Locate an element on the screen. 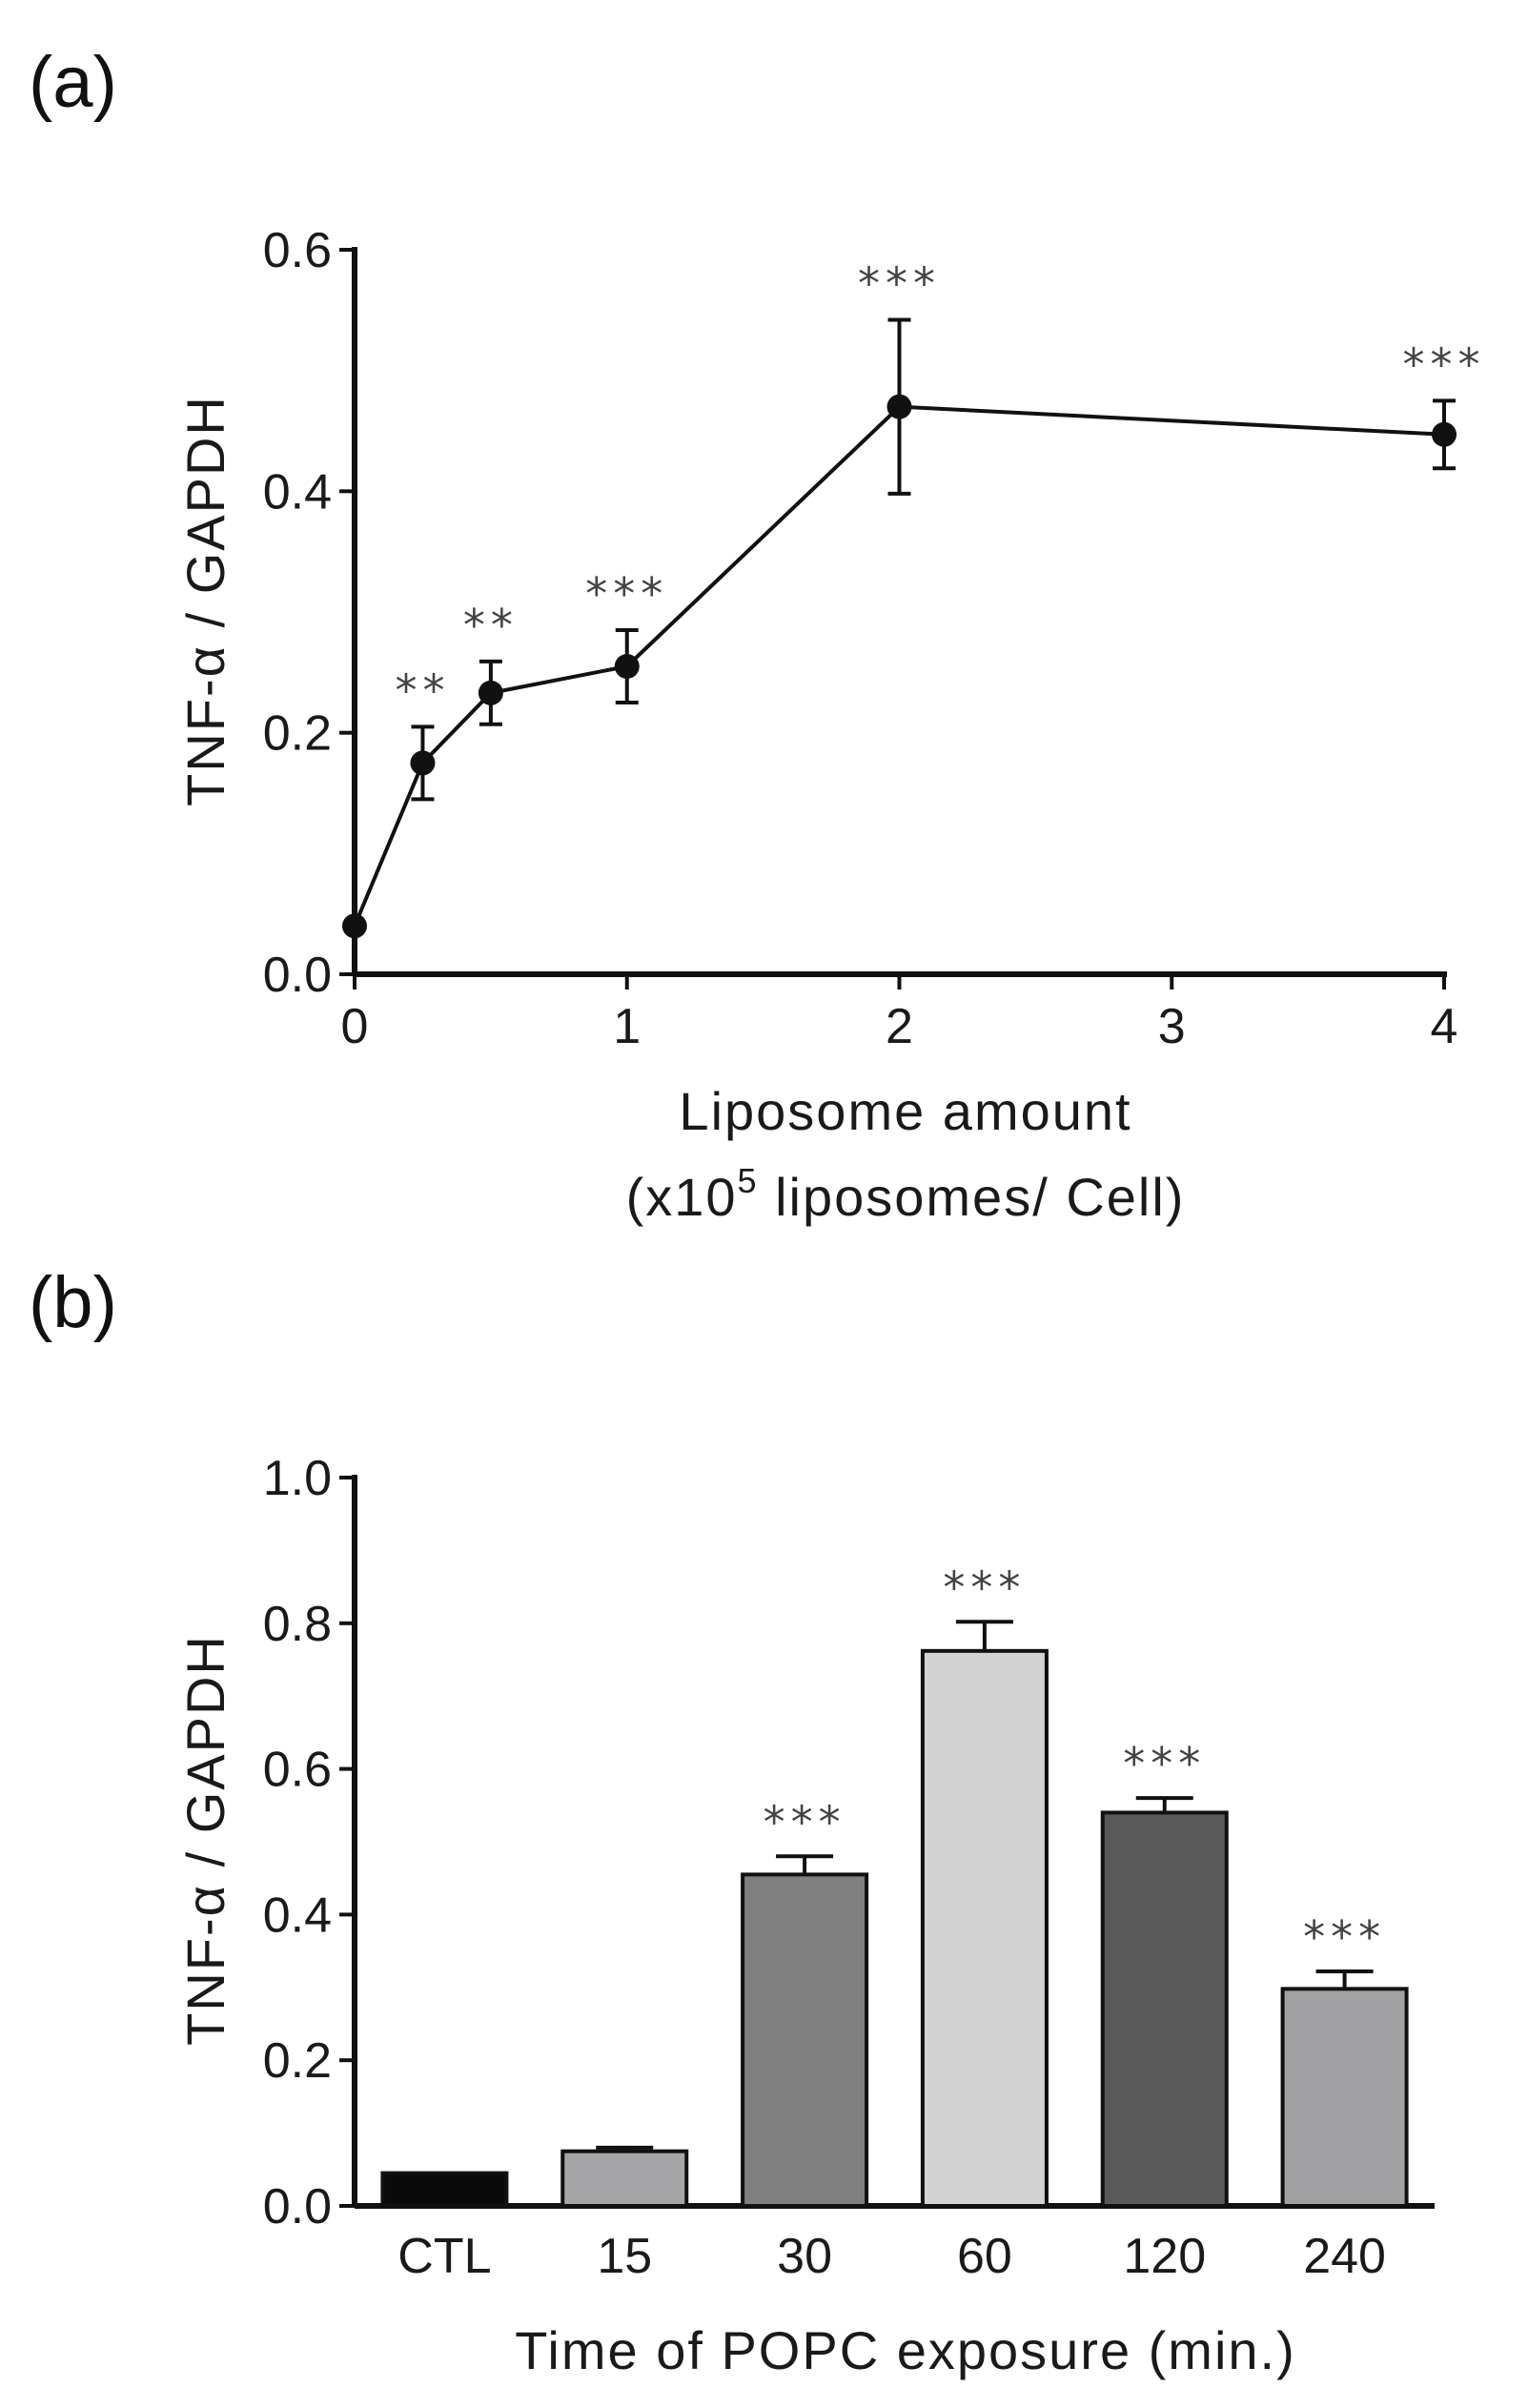  panel-label-b: (b) is located at coordinates (73, 1302).